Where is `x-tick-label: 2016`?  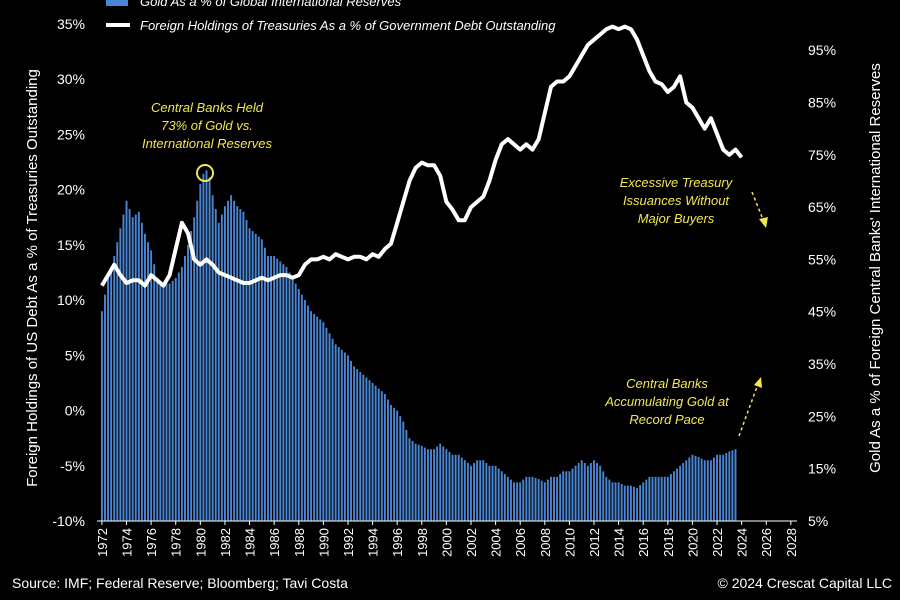 x-tick-label: 2016 is located at coordinates (643, 542).